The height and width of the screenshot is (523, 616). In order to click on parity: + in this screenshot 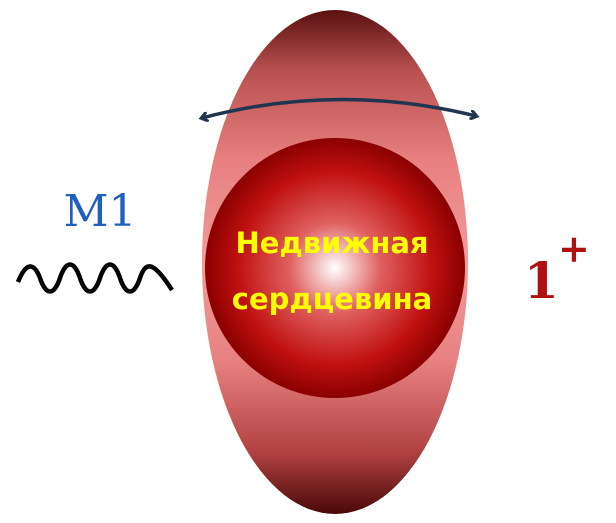, I will do `click(574, 248)`.